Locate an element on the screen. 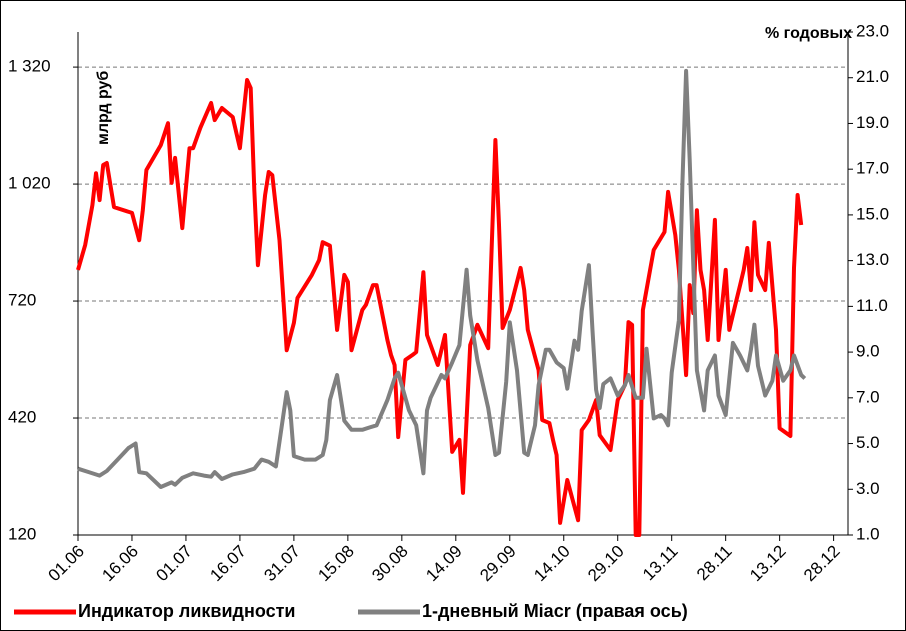 This screenshot has height=631, width=906. y2-tick-label: 15.0 is located at coordinates (872, 213).